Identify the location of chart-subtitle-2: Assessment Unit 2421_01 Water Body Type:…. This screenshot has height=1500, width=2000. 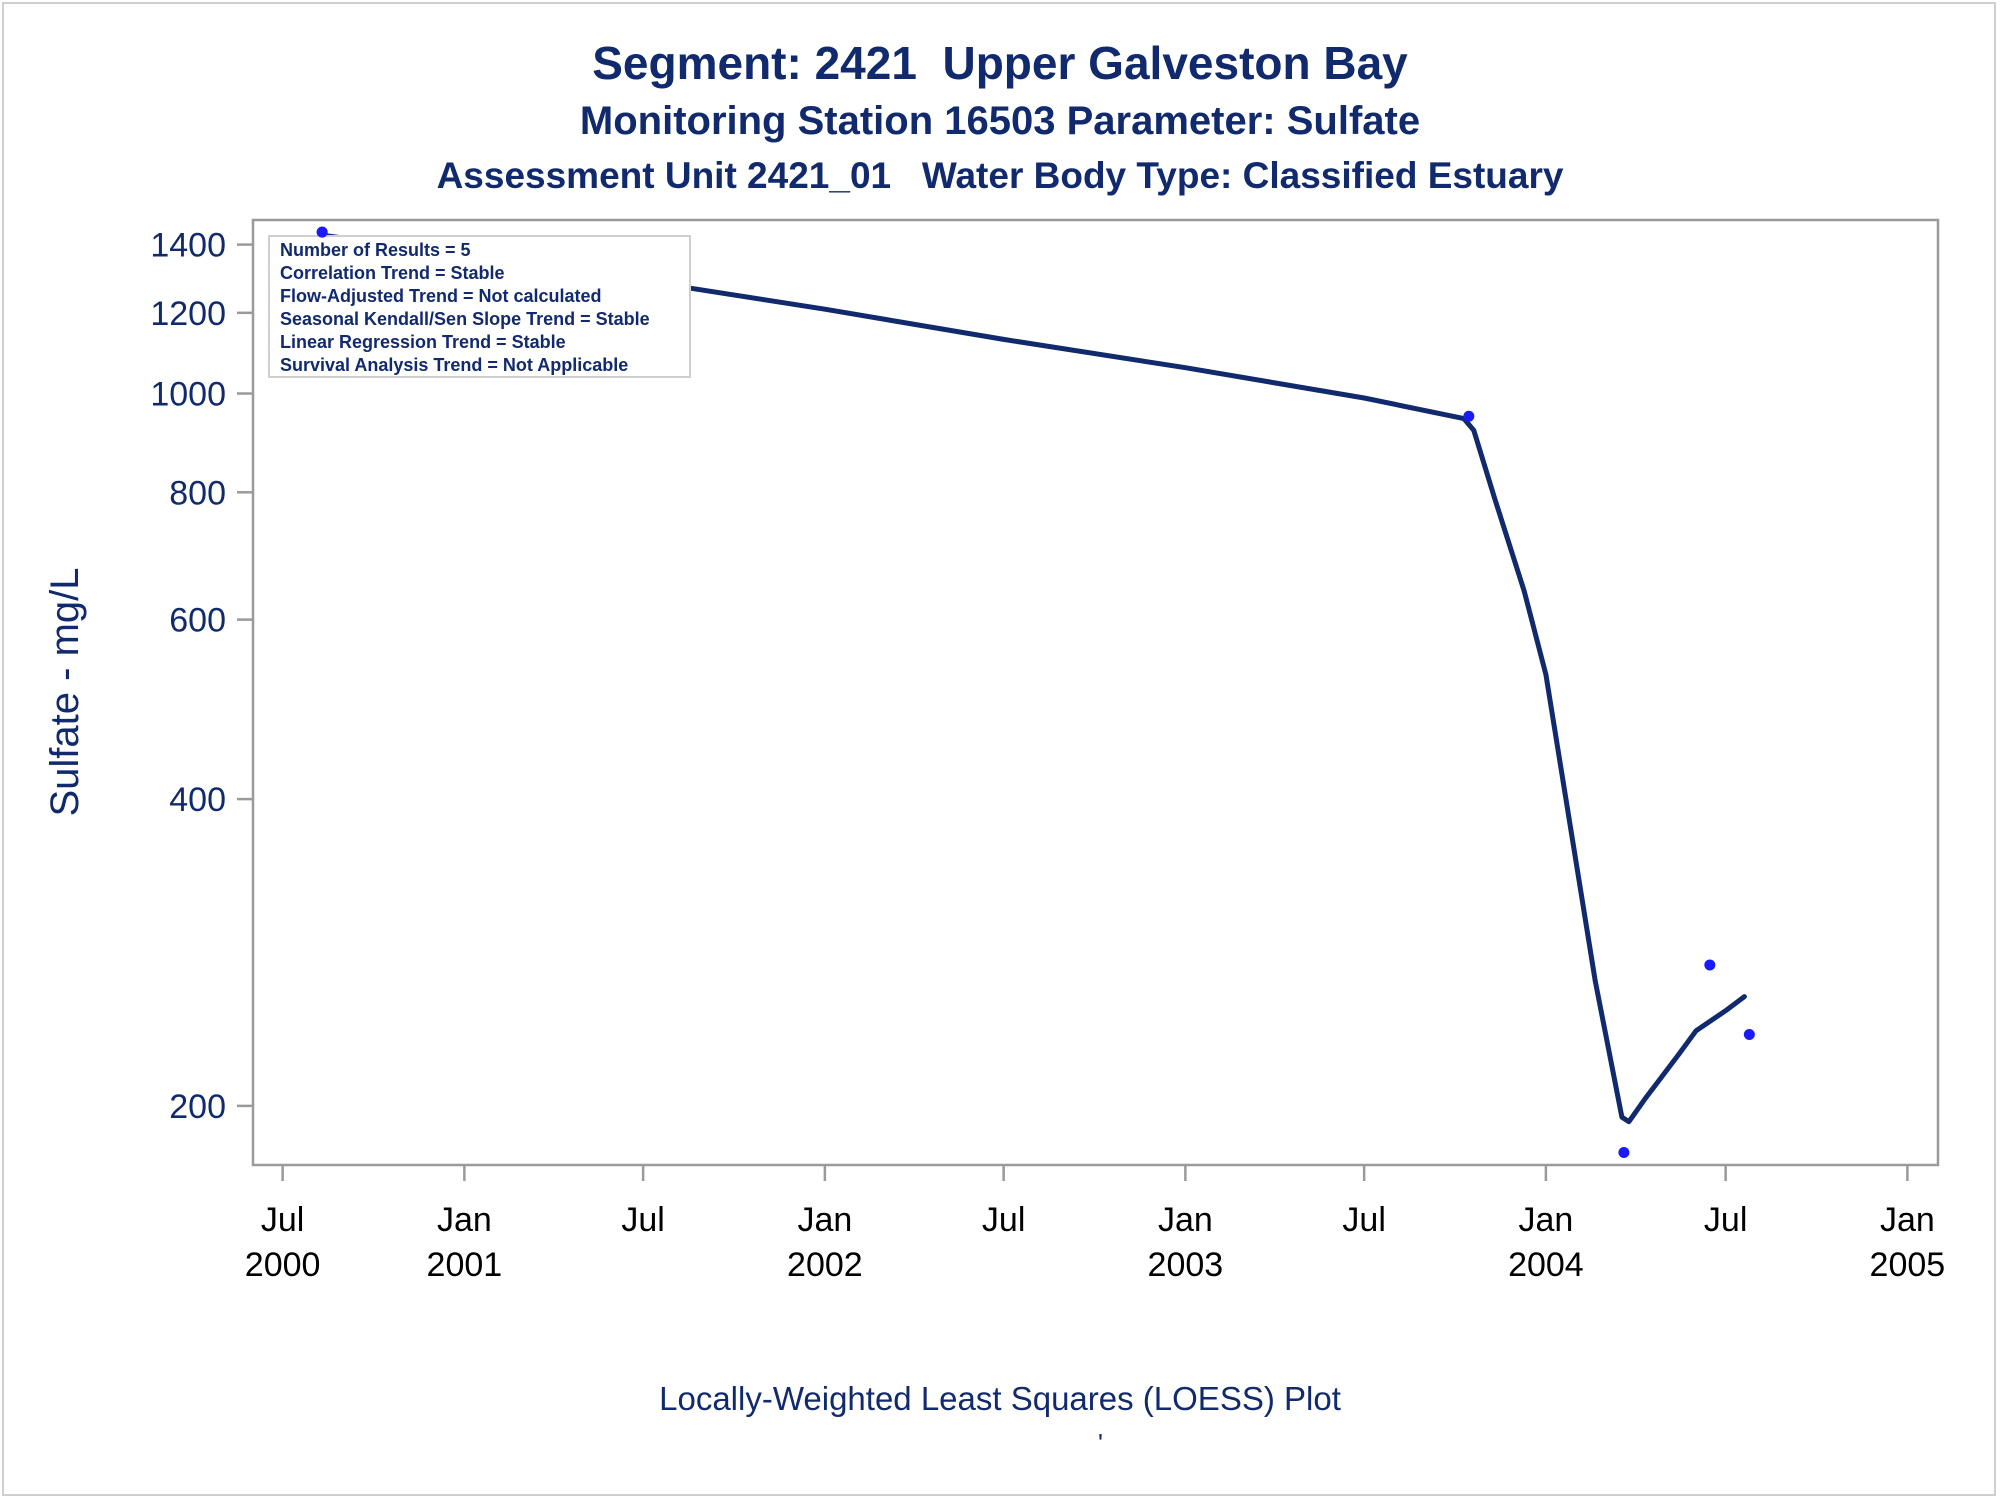
(1000, 175).